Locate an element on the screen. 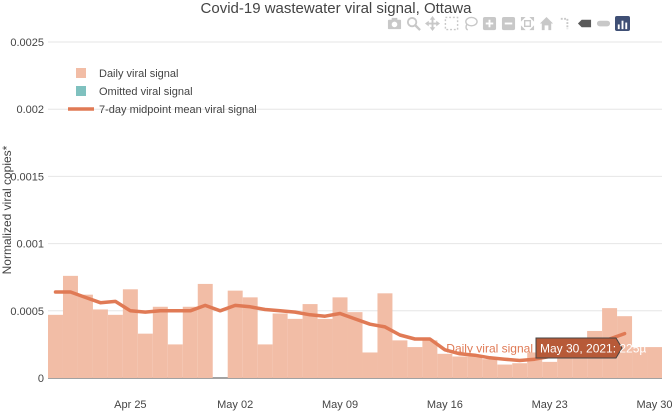 This screenshot has width=672, height=412. hover-value-label: May 30, 2021: 225µ is located at coordinates (593, 349).